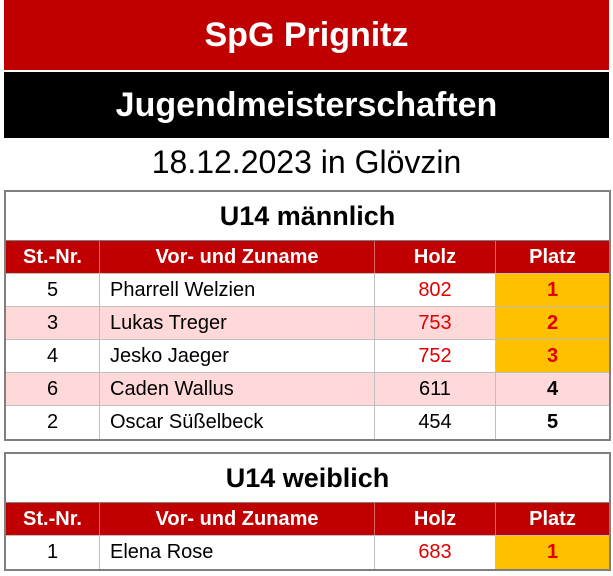 This screenshot has height=576, width=613. What do you see at coordinates (237, 389) in the screenshot?
I see `player-name: Caden Wallus` at bounding box center [237, 389].